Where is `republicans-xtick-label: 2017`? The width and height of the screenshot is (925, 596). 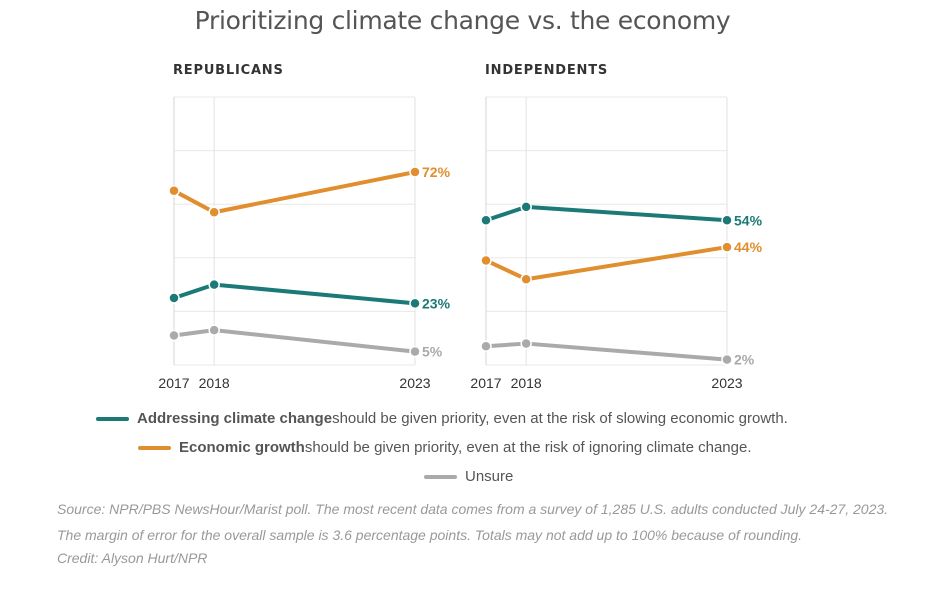
republicans-xtick-label: 2017 is located at coordinates (173, 383).